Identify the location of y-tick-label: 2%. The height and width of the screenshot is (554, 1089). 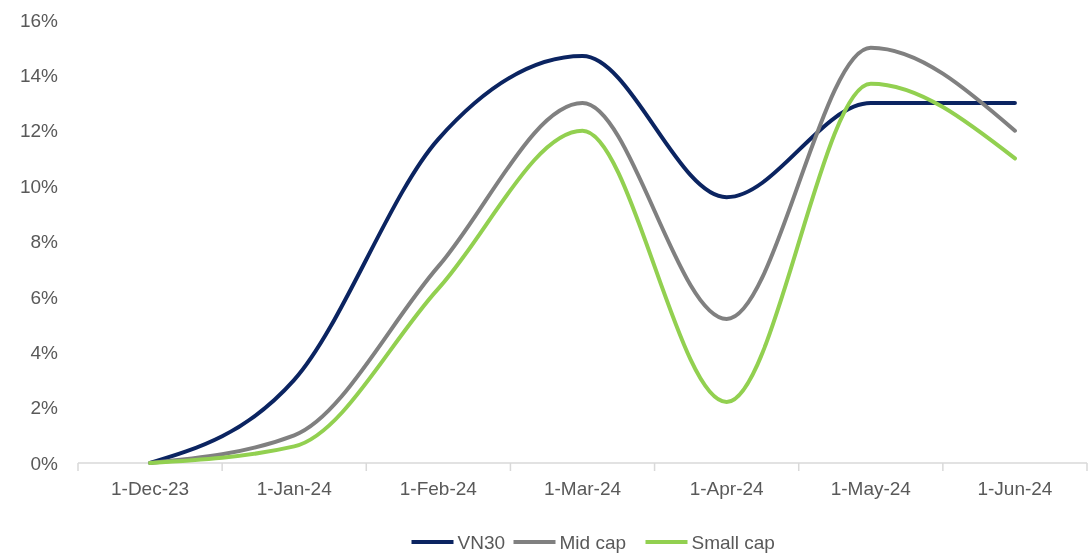
(44, 408).